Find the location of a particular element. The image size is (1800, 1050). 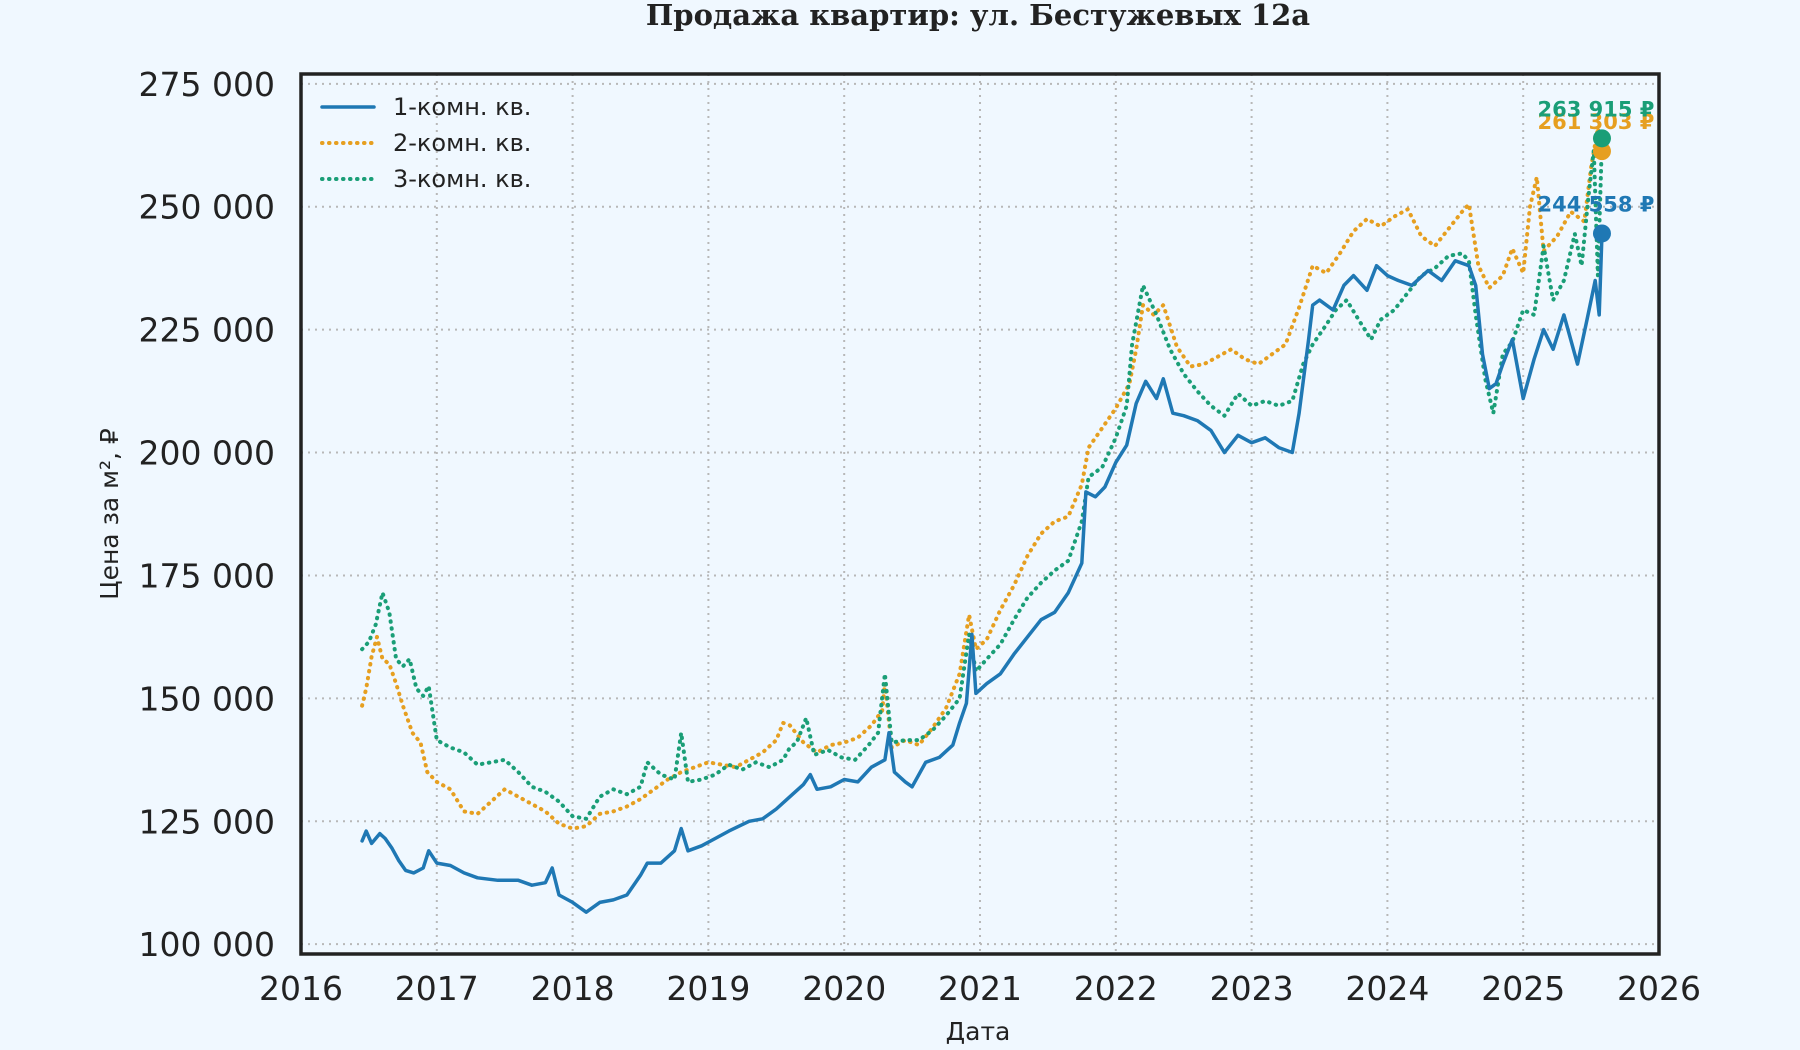

x-tick-label: 2020 is located at coordinates (844, 988).